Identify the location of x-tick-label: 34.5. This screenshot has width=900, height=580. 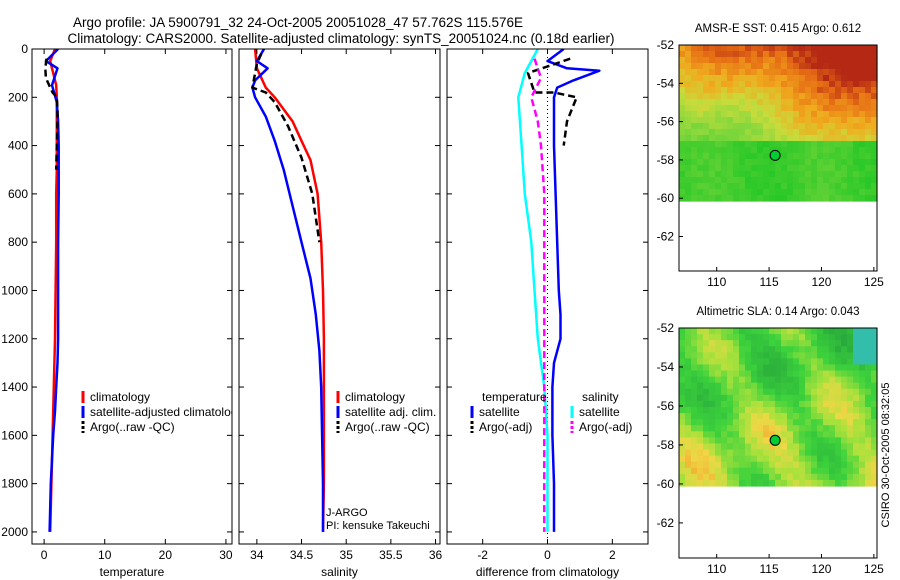
(302, 555).